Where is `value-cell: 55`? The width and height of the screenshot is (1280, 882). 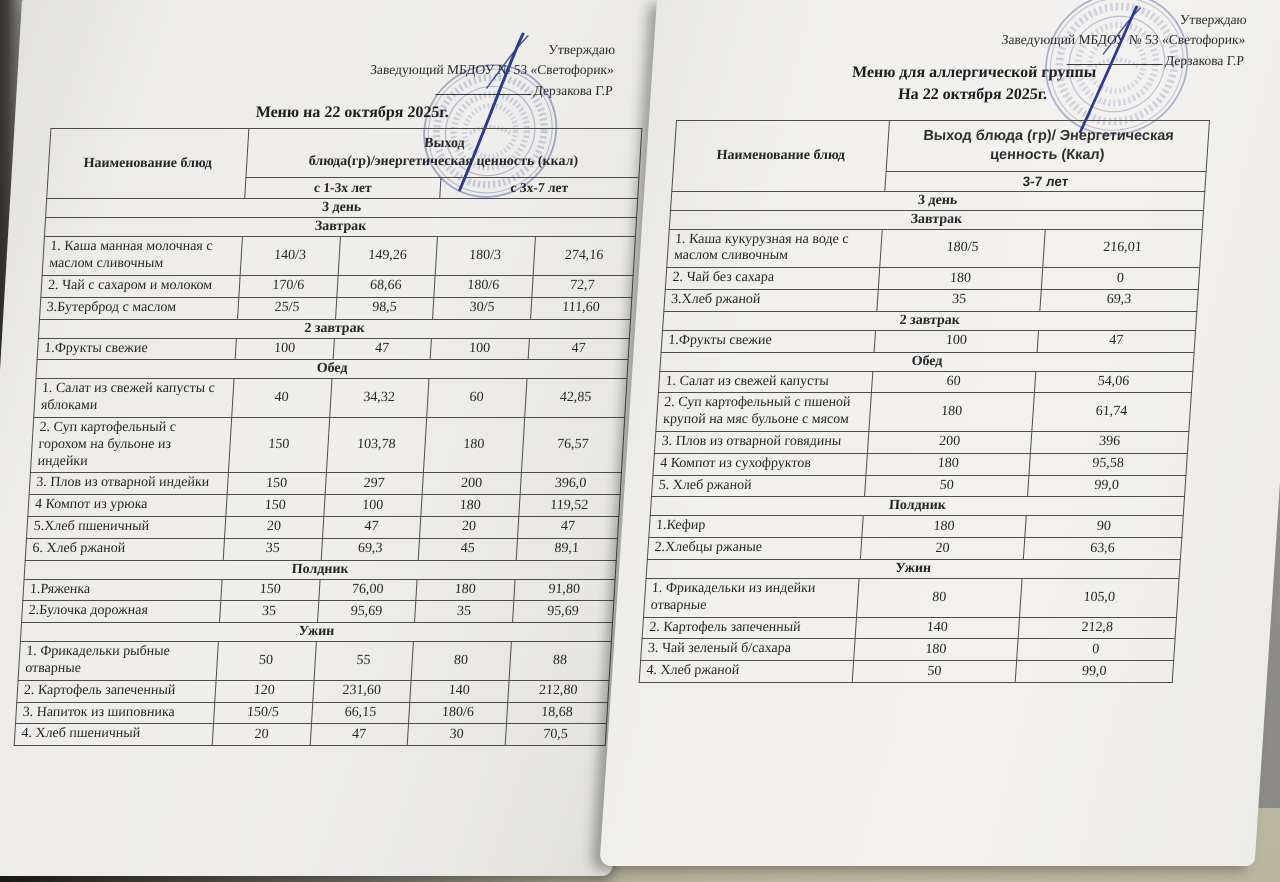 value-cell: 55 is located at coordinates (363, 661).